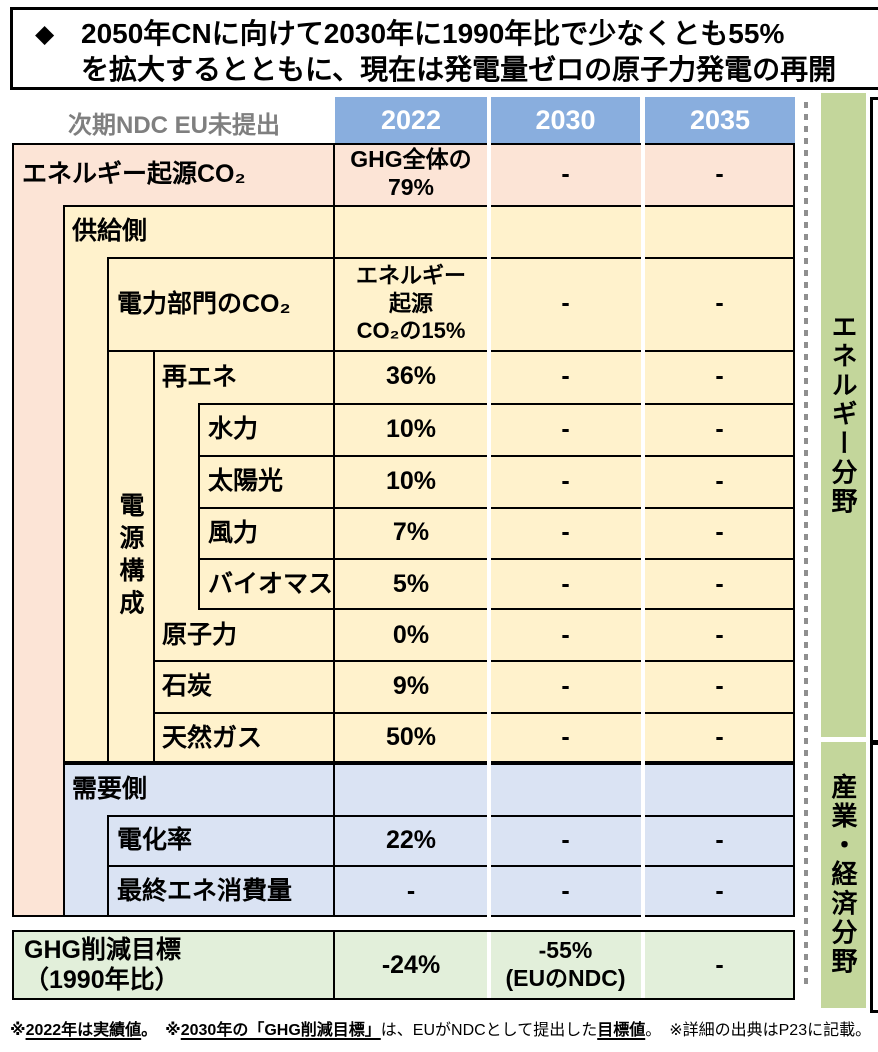 The width and height of the screenshot is (878, 1052). Describe the element at coordinates (565, 480) in the screenshot. I see `value-solar-2030: -` at that location.